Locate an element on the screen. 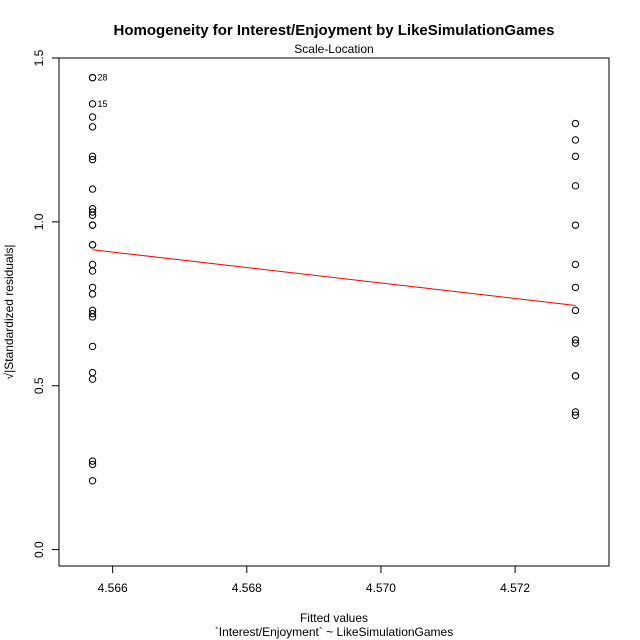 This screenshot has height=640, width=640. point-label: 28 is located at coordinates (103, 78).